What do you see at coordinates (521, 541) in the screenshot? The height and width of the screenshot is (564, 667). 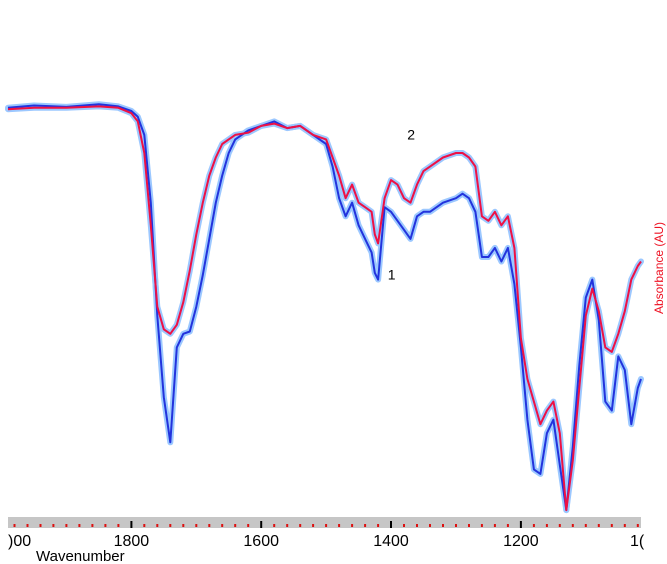 I see `x-tick-label: 1200` at bounding box center [521, 541].